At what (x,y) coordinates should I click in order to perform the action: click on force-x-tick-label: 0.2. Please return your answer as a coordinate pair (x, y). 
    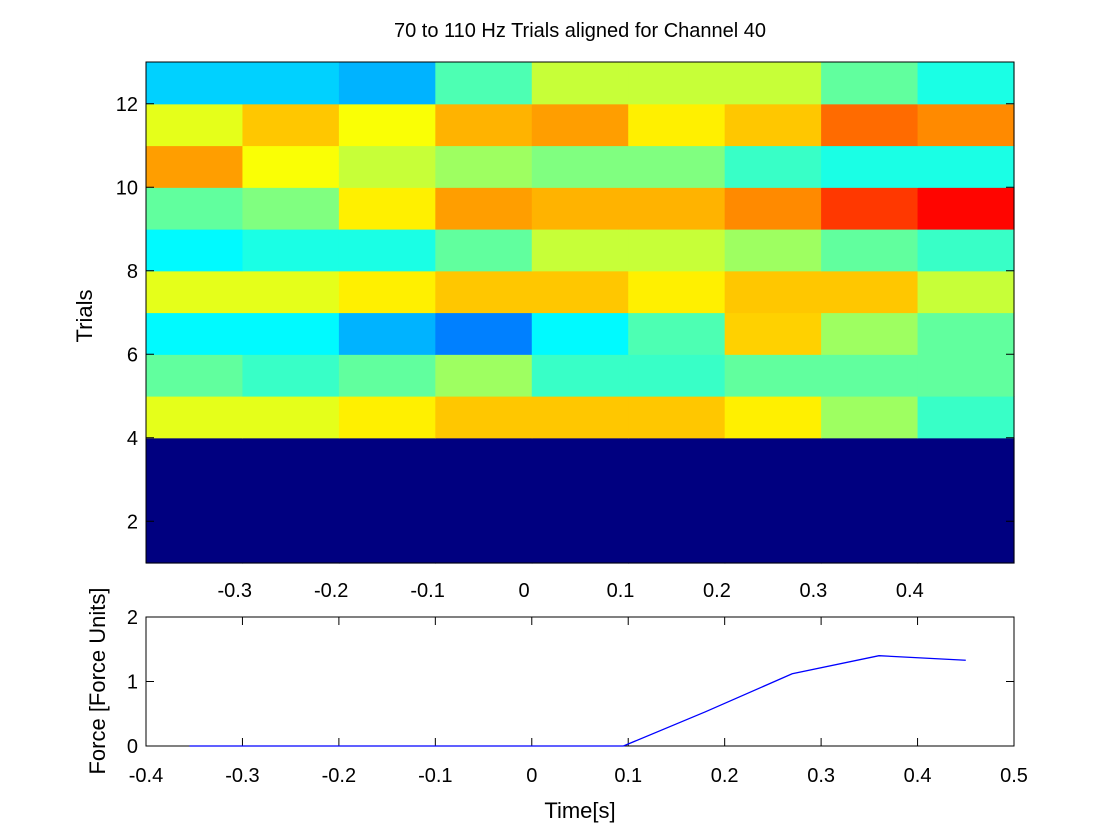
    Looking at the image, I should click on (725, 776).